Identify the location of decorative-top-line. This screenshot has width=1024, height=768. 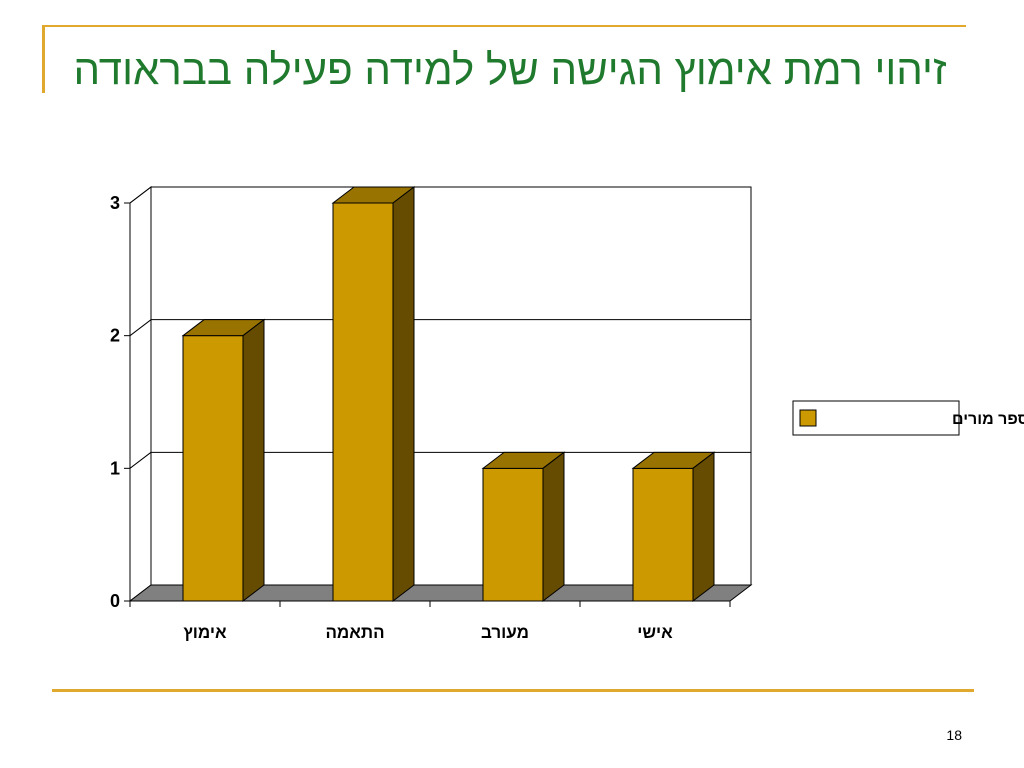
(504, 26).